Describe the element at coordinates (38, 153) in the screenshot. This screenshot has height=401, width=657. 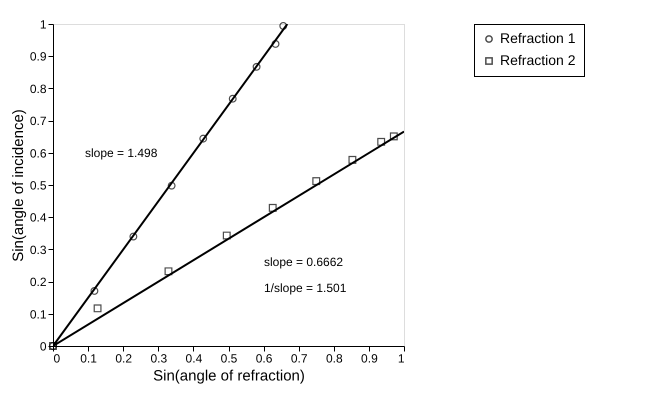
I see `y-tick-label: 0.6` at that location.